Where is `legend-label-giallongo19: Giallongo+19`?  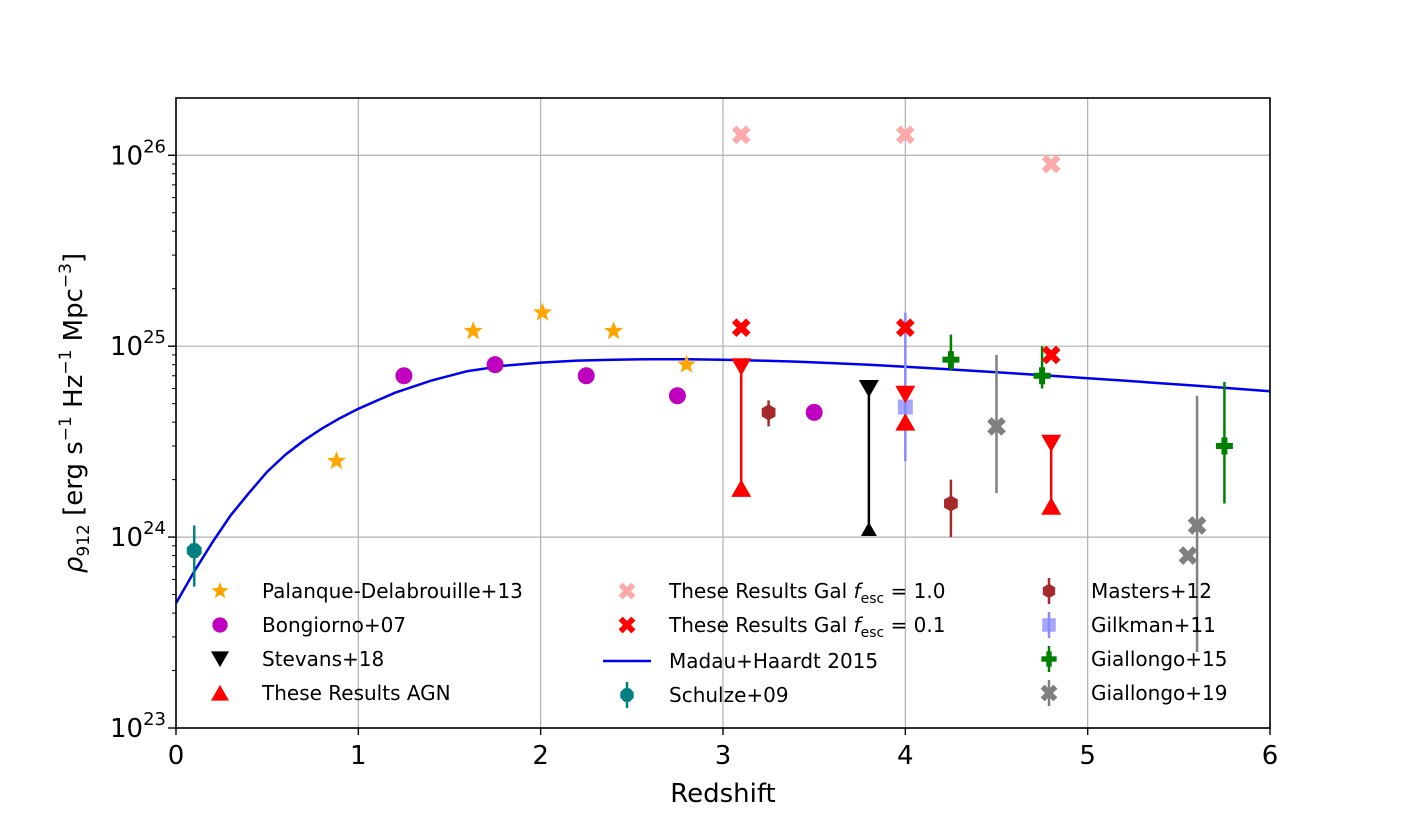 legend-label-giallongo19: Giallongo+19 is located at coordinates (1159, 693).